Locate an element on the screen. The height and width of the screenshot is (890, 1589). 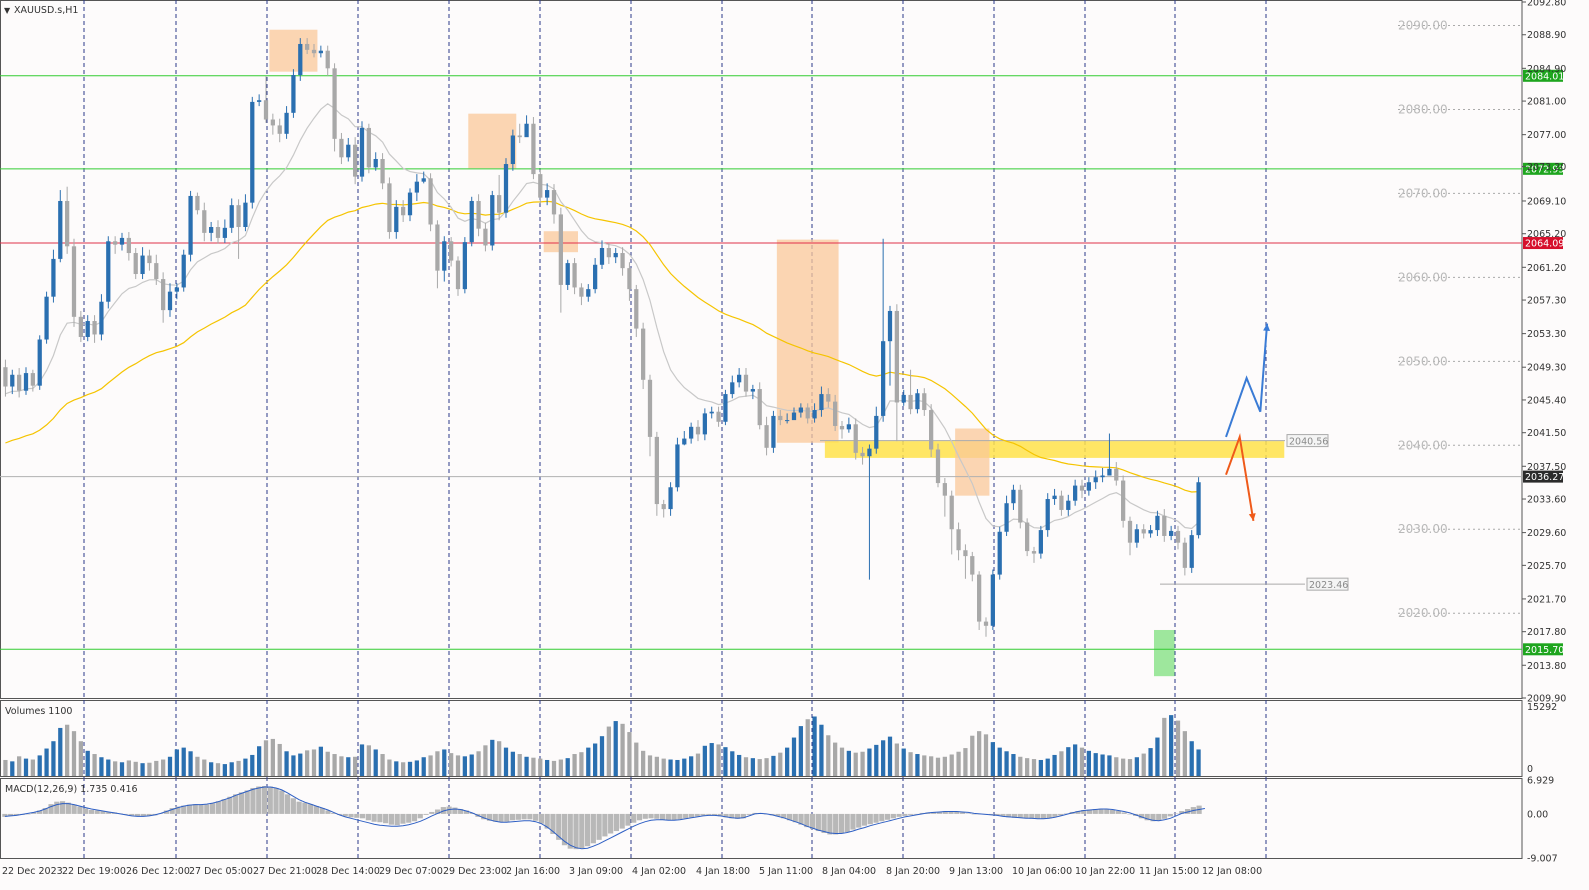
time-tick-label-3: 27 Dec 05:00 is located at coordinates (221, 871).